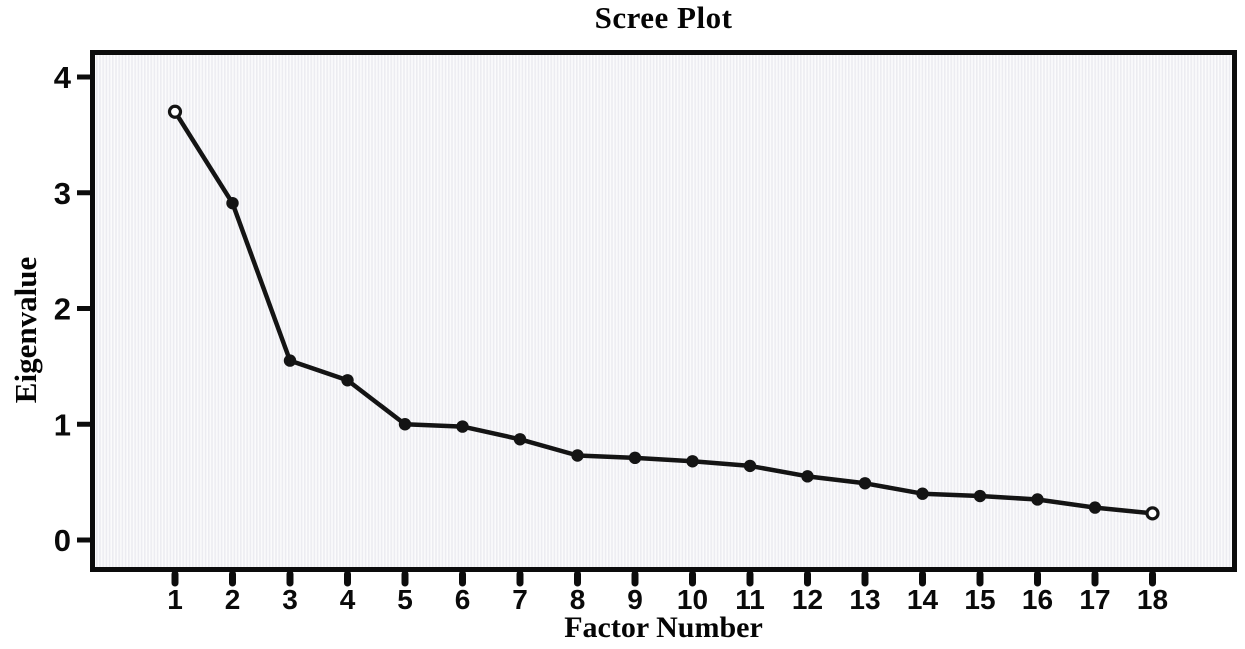 The image size is (1245, 649). What do you see at coordinates (25, 330) in the screenshot?
I see `y-axis-title: Eigenvalue` at bounding box center [25, 330].